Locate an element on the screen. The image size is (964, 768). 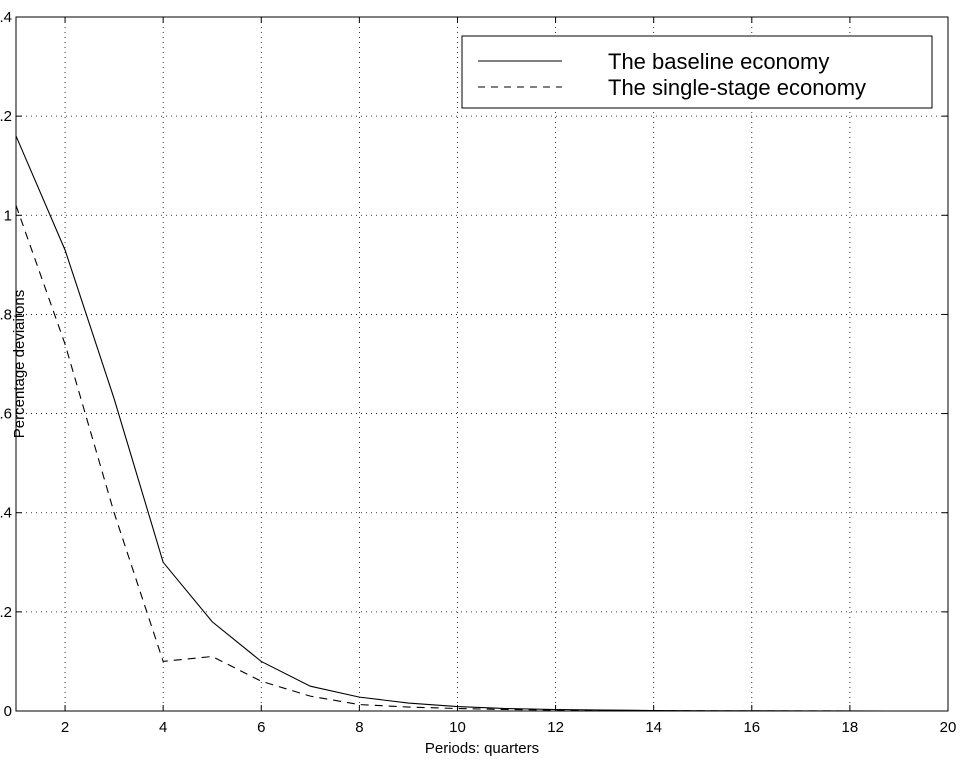
x-axis-label: Periods: quarters is located at coordinates (482, 748).